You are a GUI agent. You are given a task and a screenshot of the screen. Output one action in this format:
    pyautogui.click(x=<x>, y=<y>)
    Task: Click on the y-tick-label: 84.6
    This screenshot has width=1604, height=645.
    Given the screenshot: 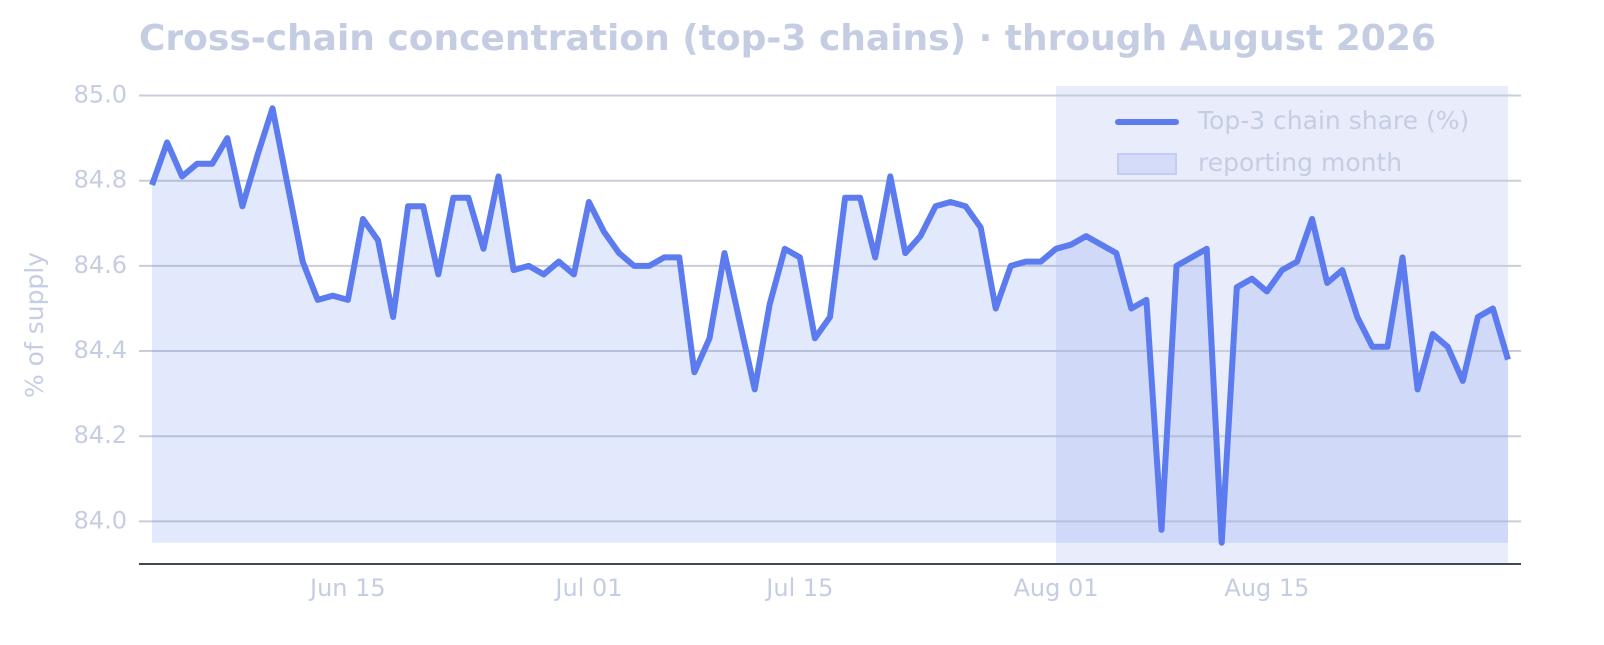 What is the action you would take?
    pyautogui.click(x=100, y=265)
    